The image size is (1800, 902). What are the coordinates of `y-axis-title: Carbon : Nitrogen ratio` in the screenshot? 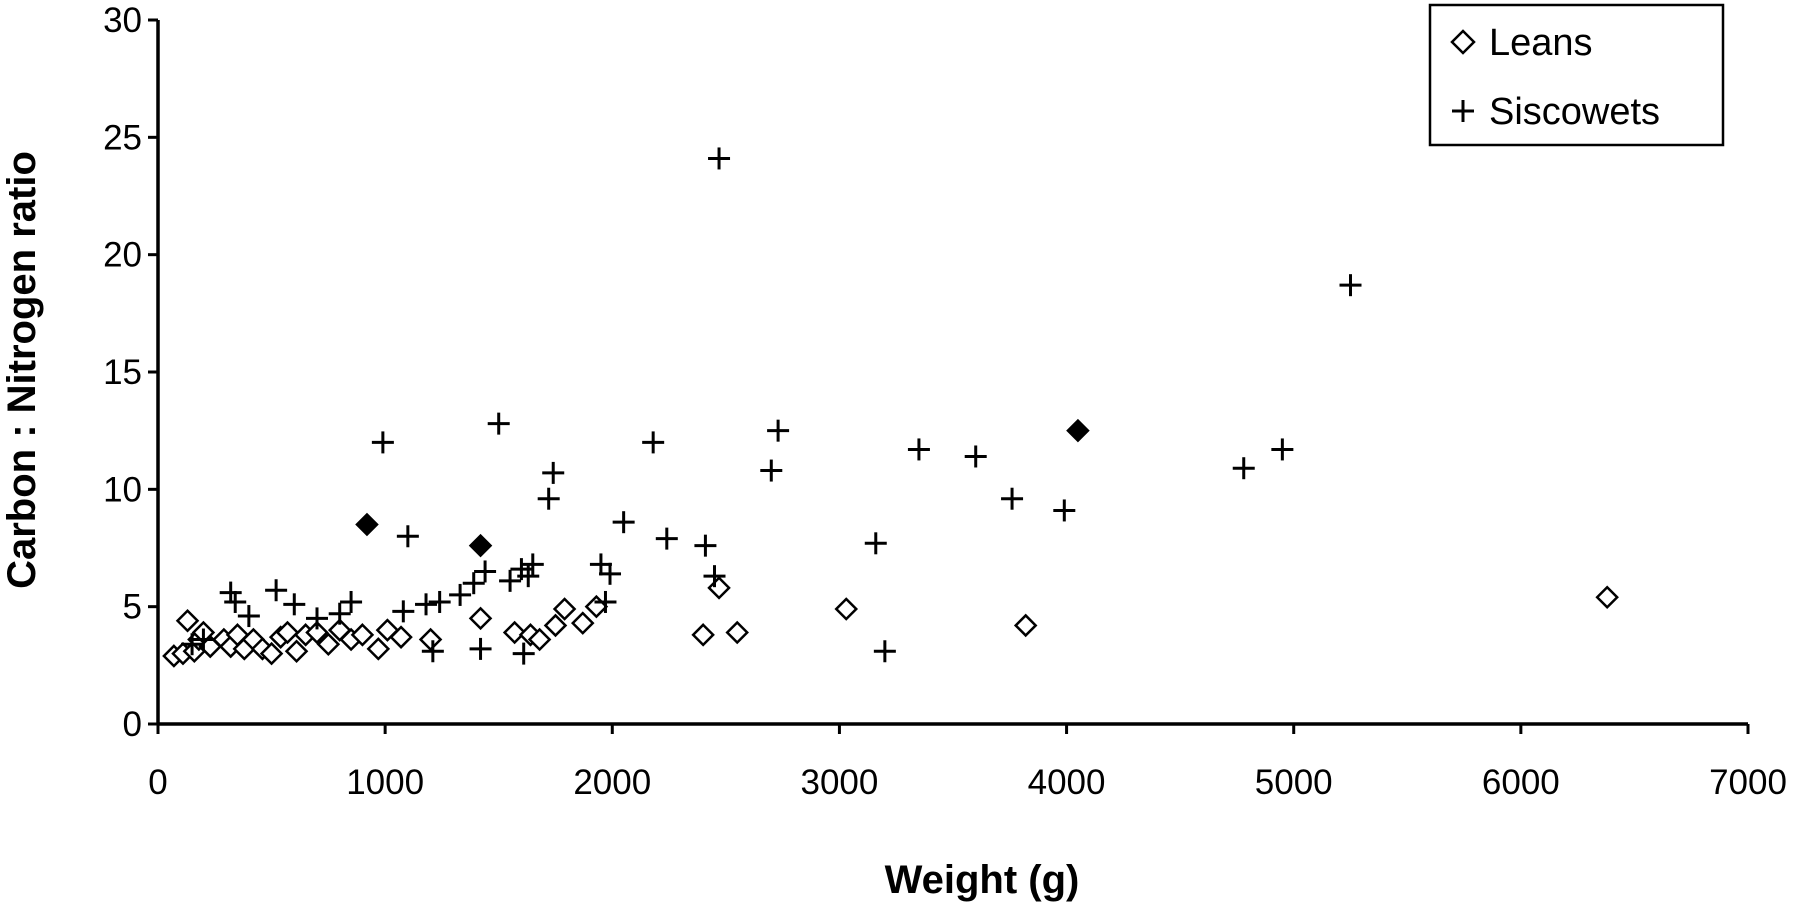 It's located at (22, 370).